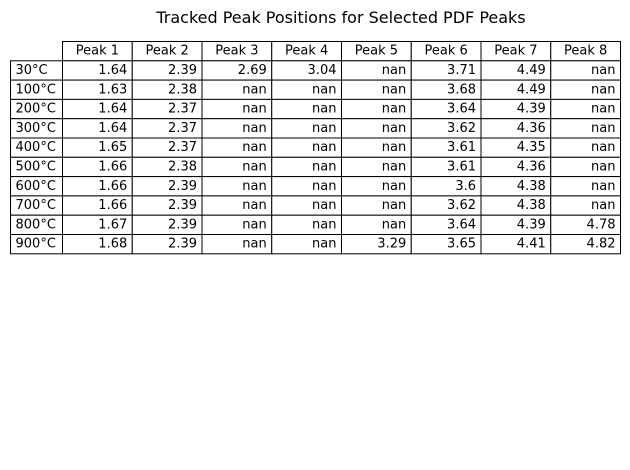 The width and height of the screenshot is (630, 470). Describe the element at coordinates (601, 224) in the screenshot. I see `cell-value: 4.78` at that location.